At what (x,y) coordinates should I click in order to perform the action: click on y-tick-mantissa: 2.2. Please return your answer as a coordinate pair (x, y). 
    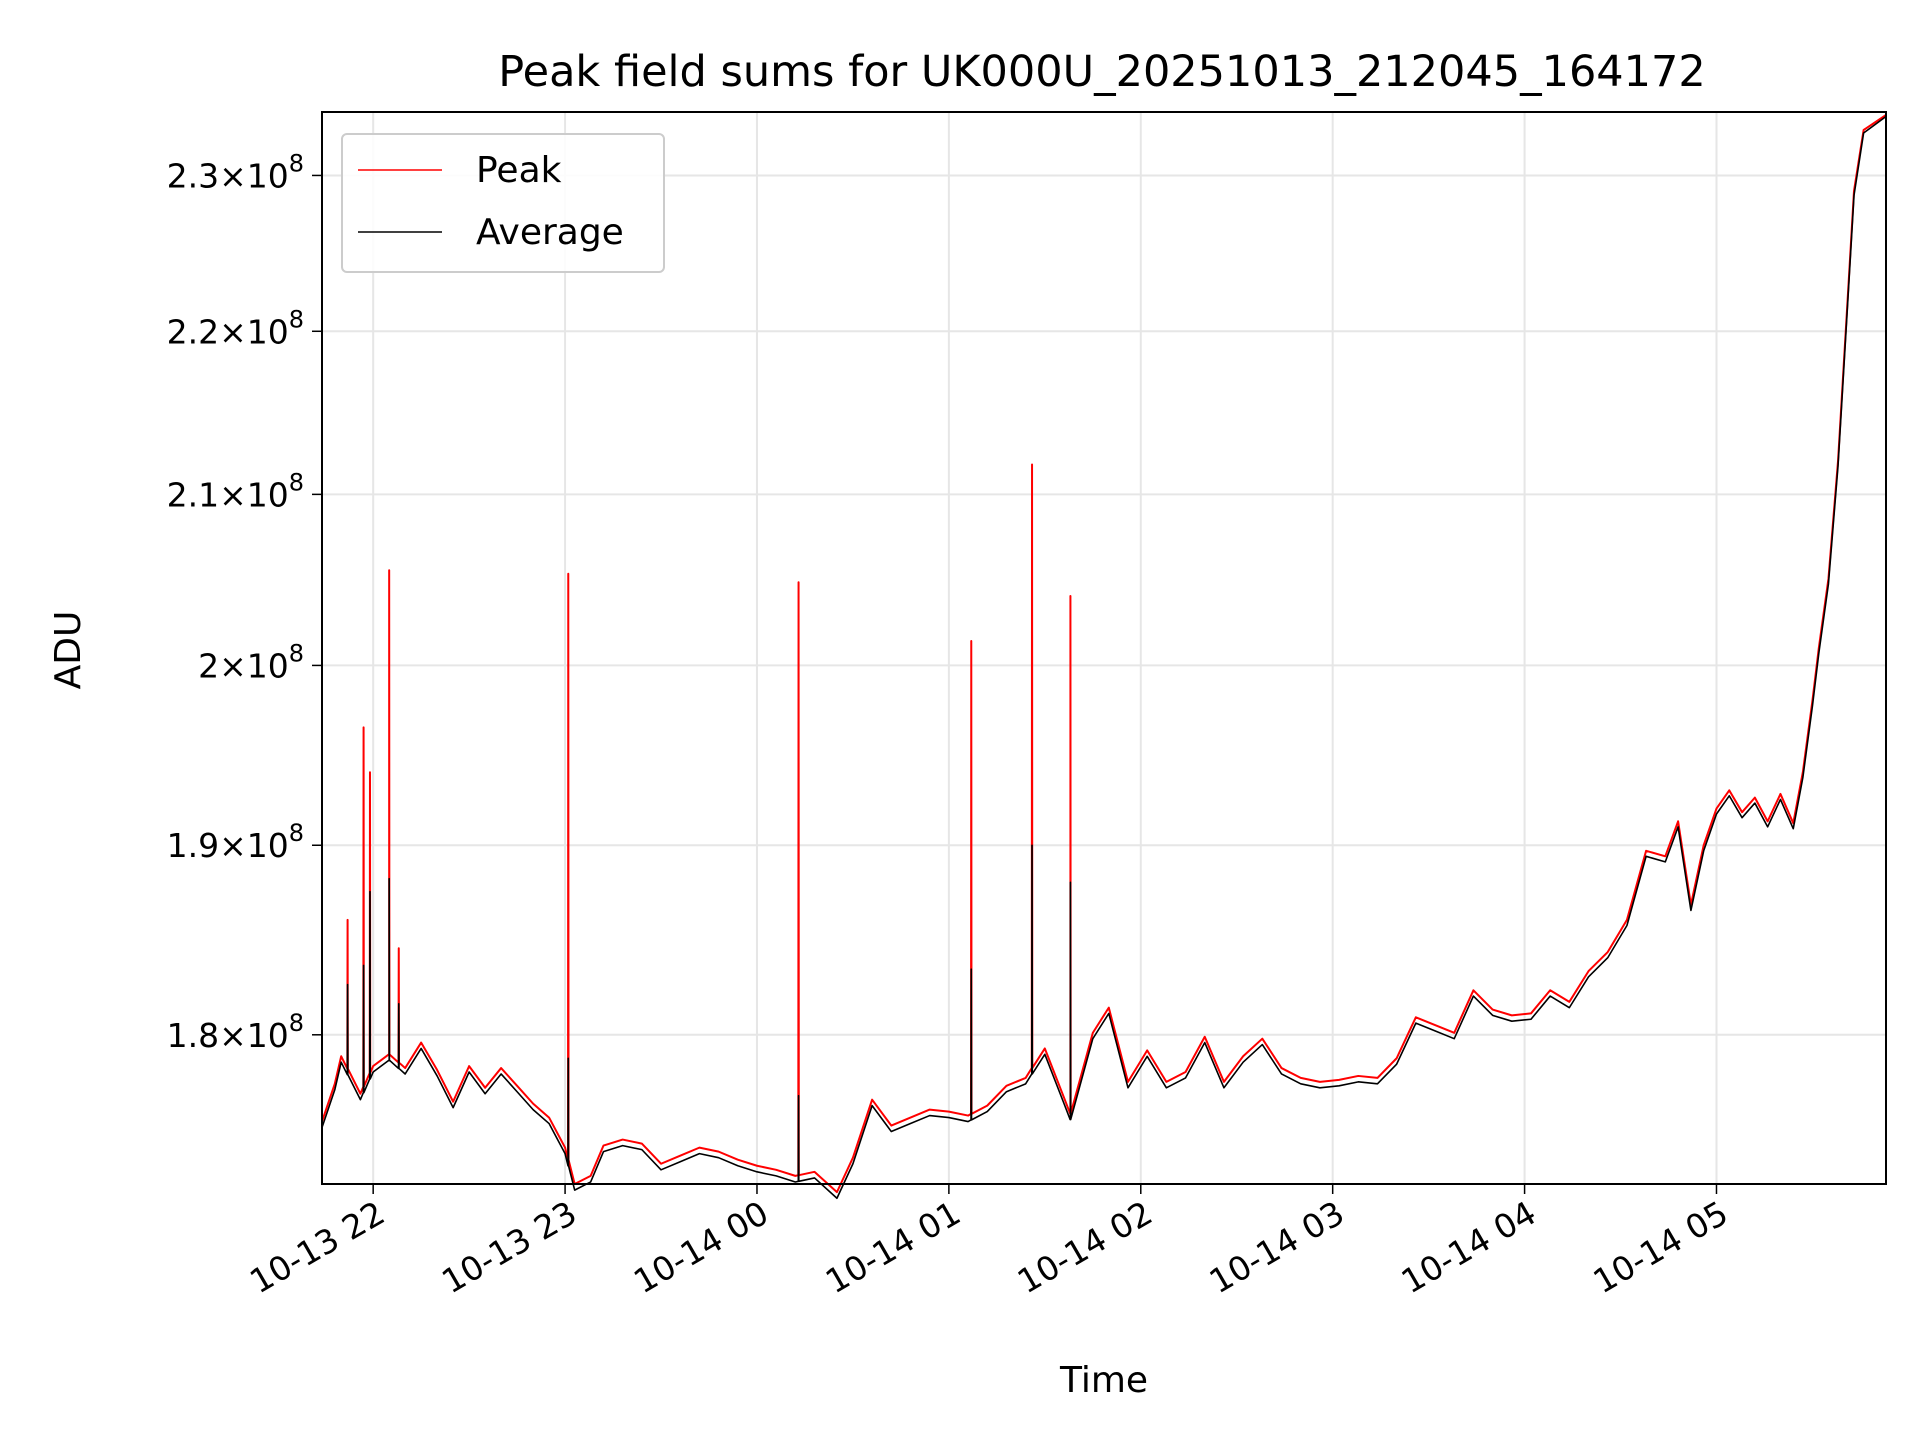
    Looking at the image, I should click on (193, 331).